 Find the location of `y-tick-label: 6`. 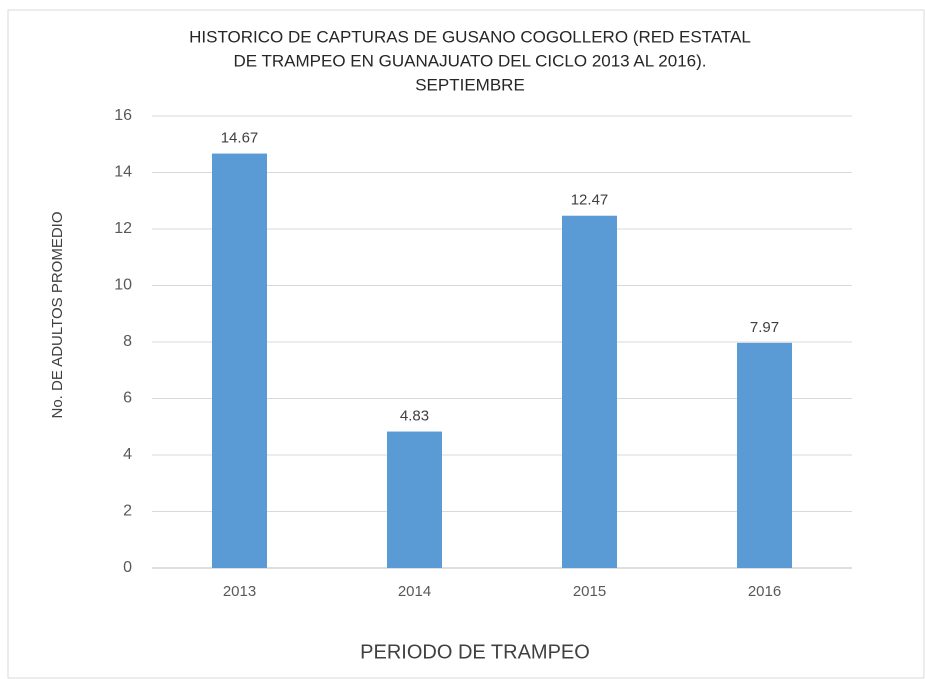

y-tick-label: 6 is located at coordinates (127, 398).